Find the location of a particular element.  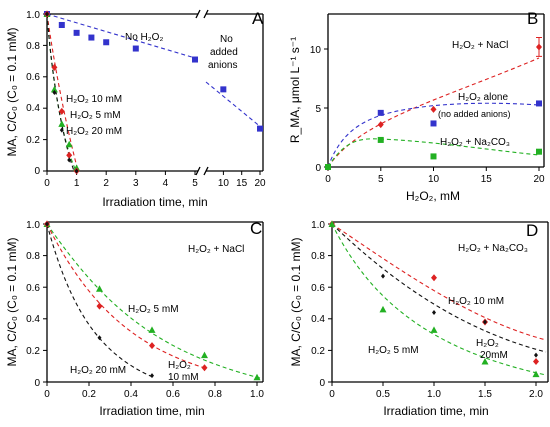

tick-label: 0.5 is located at coordinates (383, 394).